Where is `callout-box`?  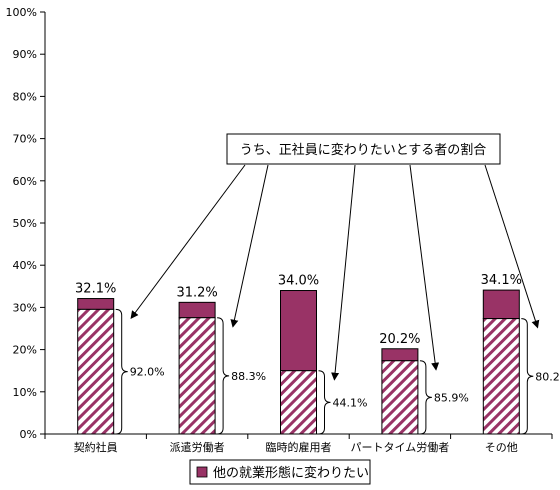
callout-box is located at coordinates (363, 149).